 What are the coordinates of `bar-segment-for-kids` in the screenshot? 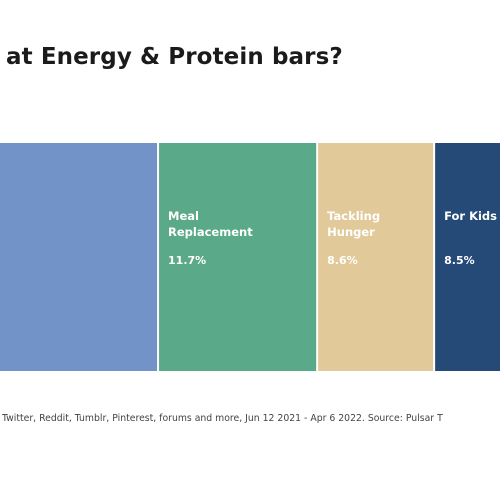 It's located at (467, 257).